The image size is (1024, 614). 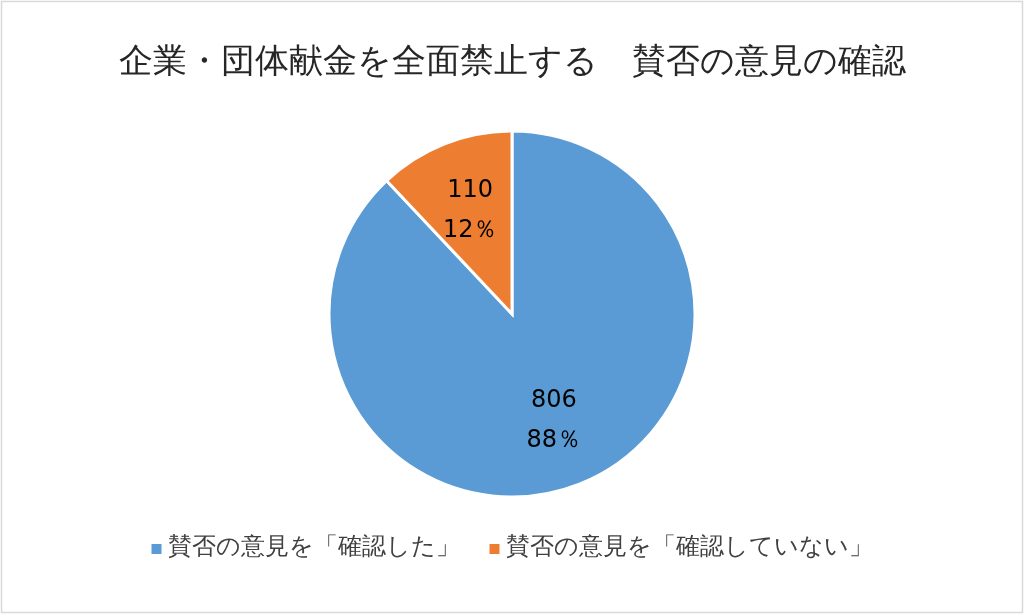 I want to click on legend-label: 賛否の意見を「確認した」, so click(x=313, y=546).